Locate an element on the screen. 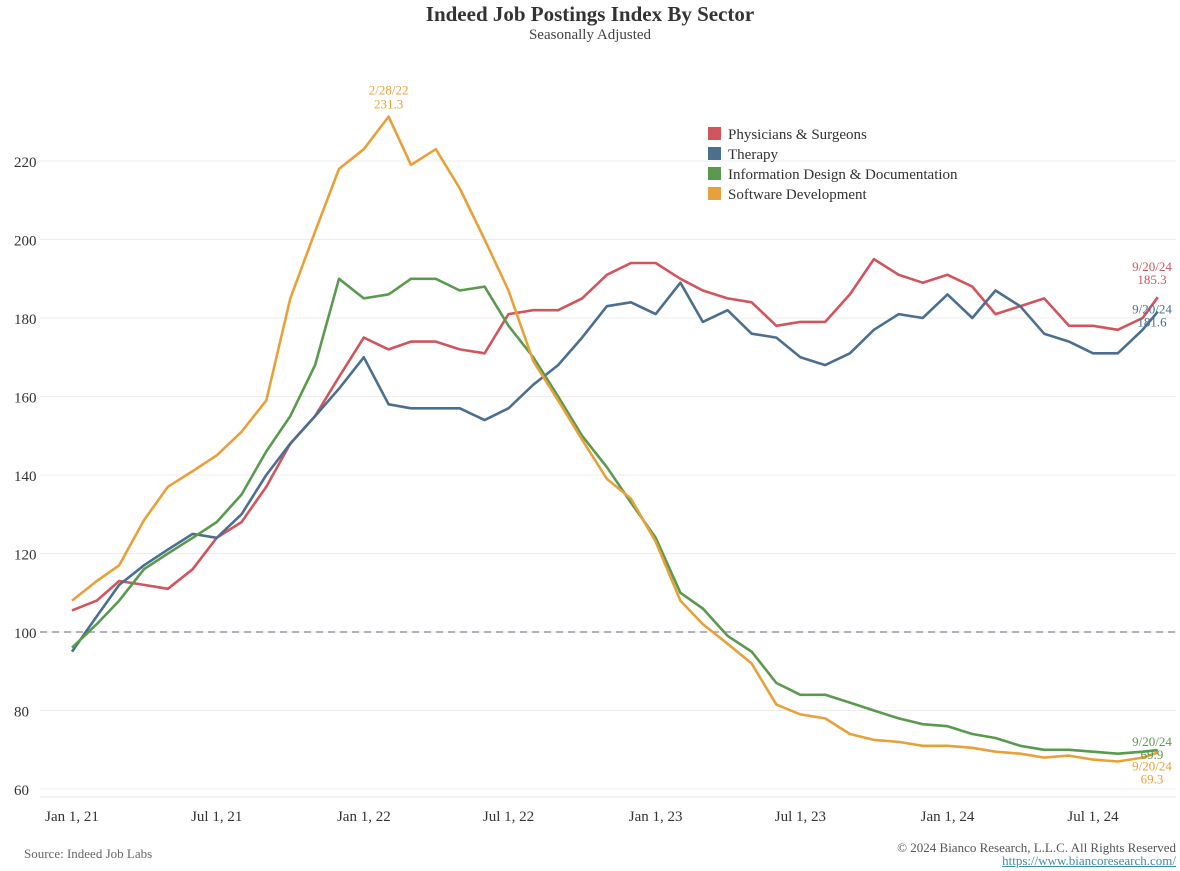  y-tick-label: 200 is located at coordinates (25, 242).